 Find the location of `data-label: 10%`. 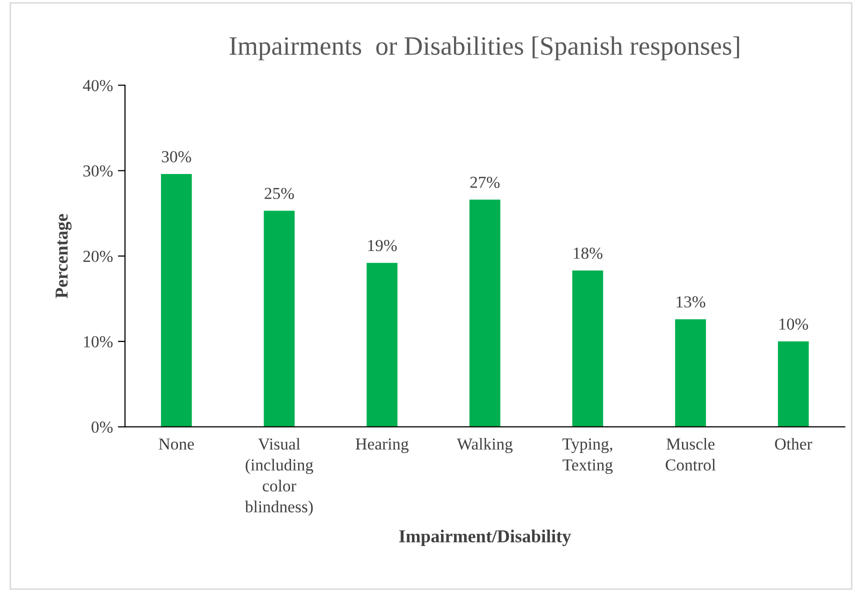

data-label: 10% is located at coordinates (794, 324).